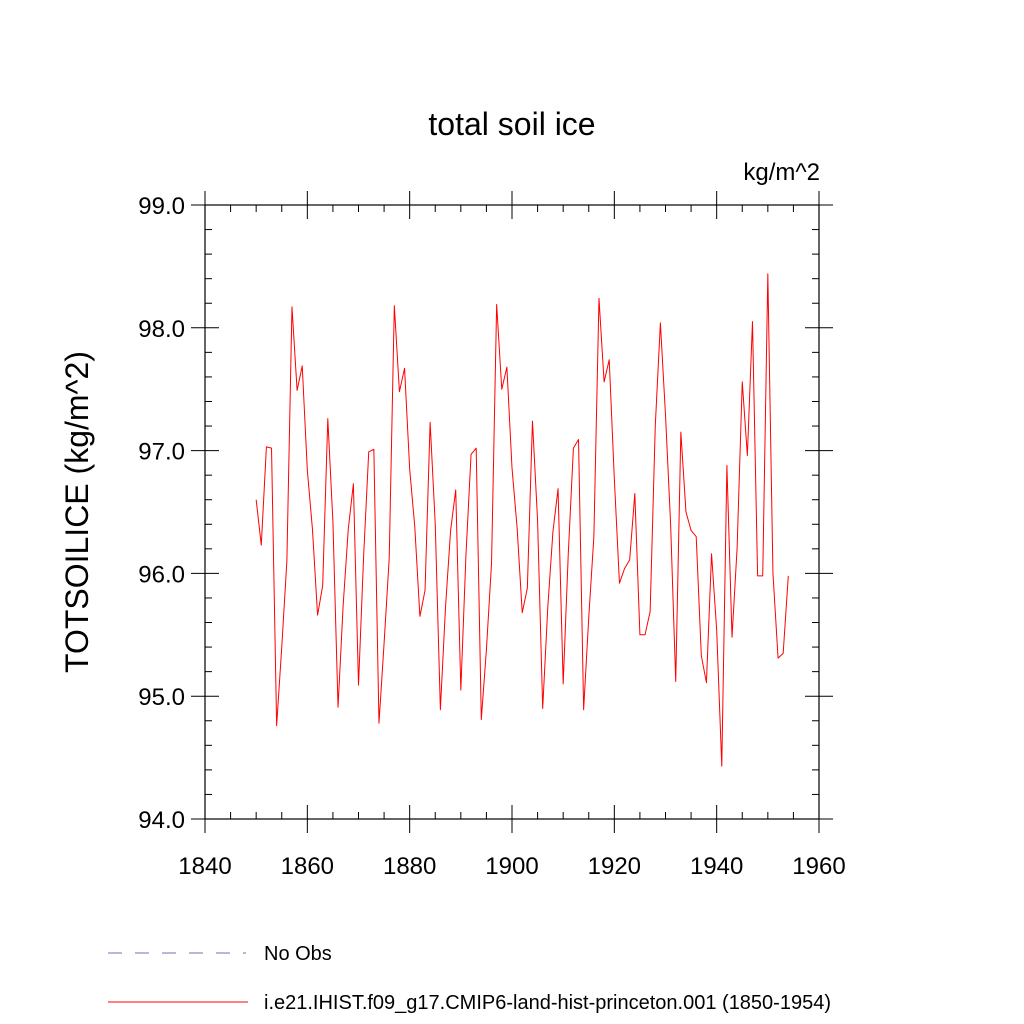  I want to click on x-tick-label: 1920, so click(614, 866).